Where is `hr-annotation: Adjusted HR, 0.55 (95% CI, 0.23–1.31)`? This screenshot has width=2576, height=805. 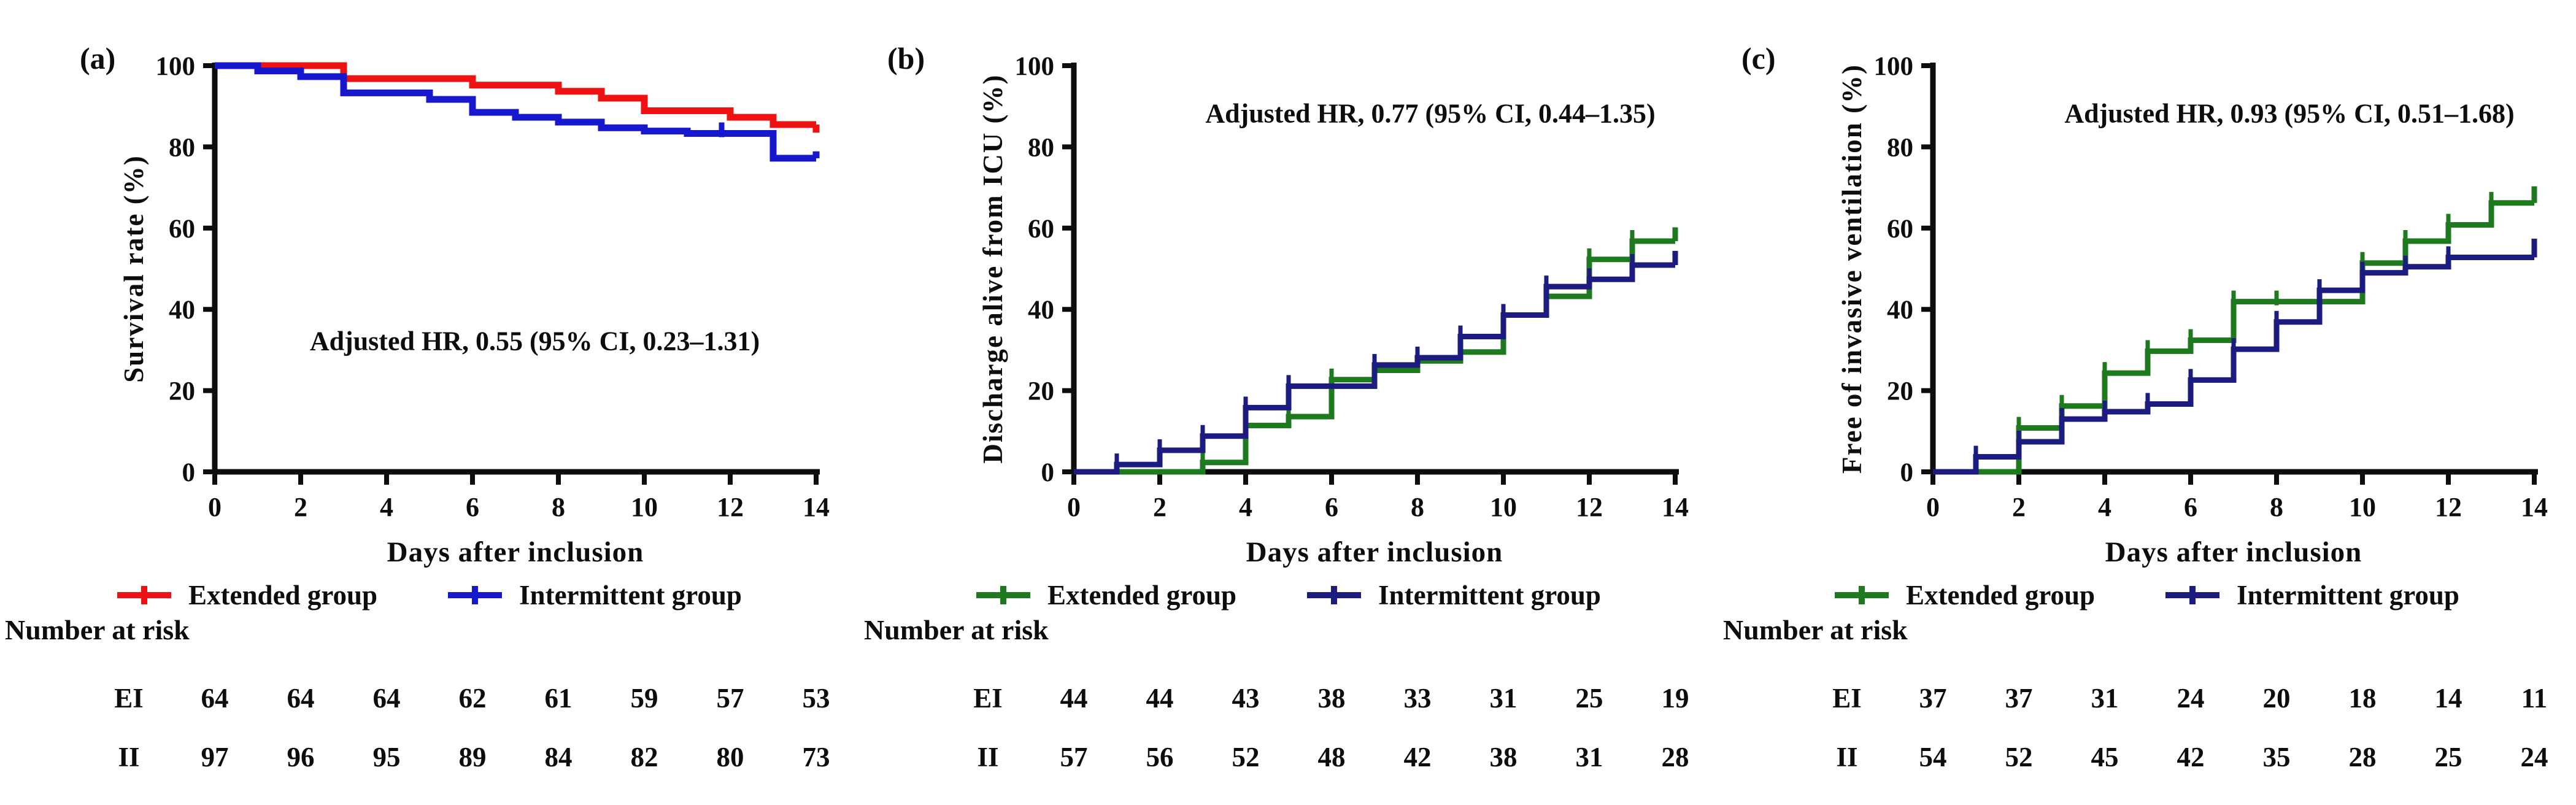
hr-annotation: Adjusted HR, 0.55 (95% CI, 0.23–1.31) is located at coordinates (535, 341).